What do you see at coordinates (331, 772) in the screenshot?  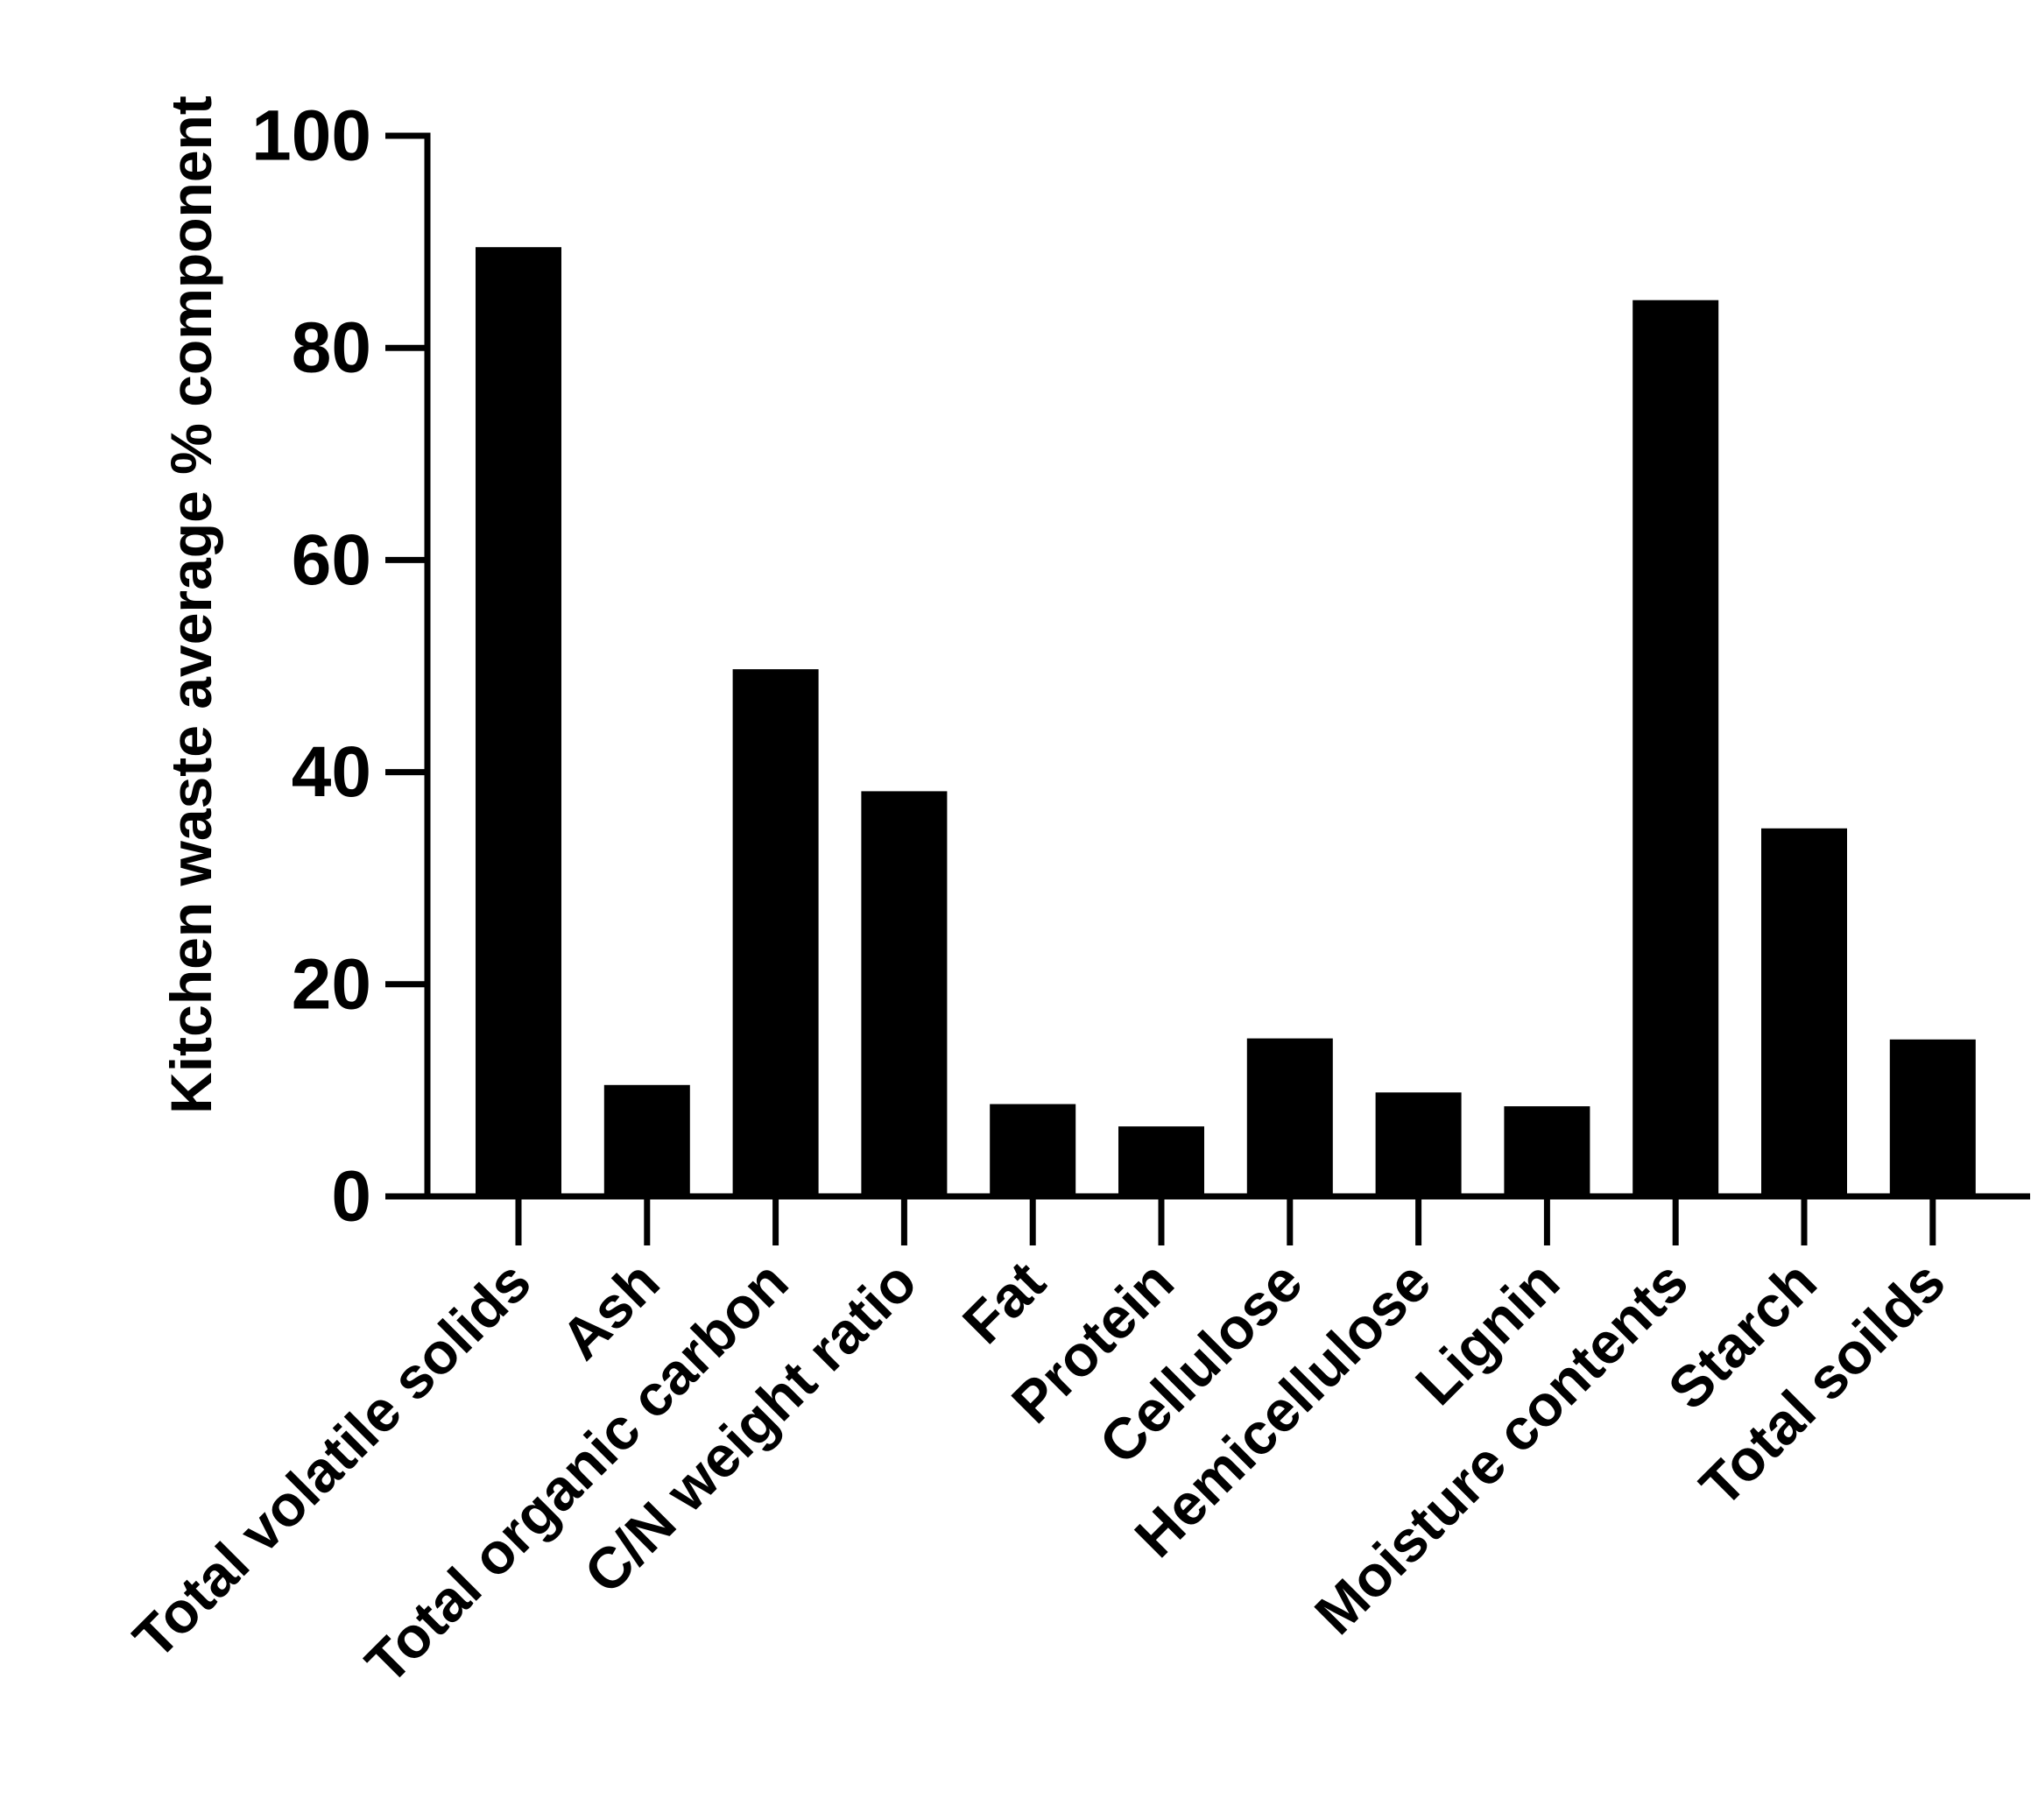 I see `y-tick-label: 40` at bounding box center [331, 772].